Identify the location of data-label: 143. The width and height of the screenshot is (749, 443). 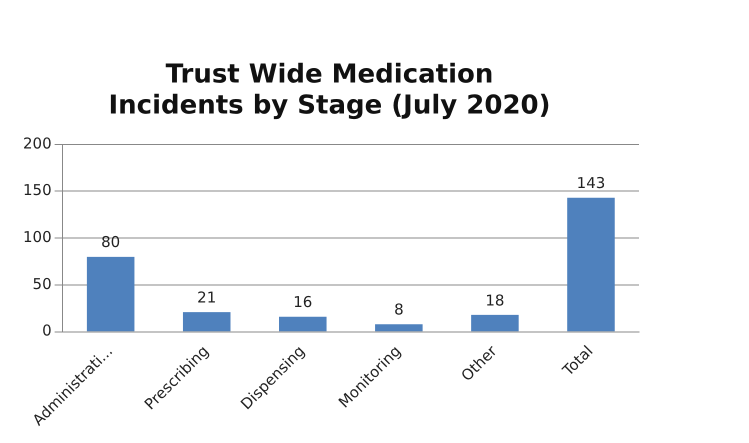
(591, 183).